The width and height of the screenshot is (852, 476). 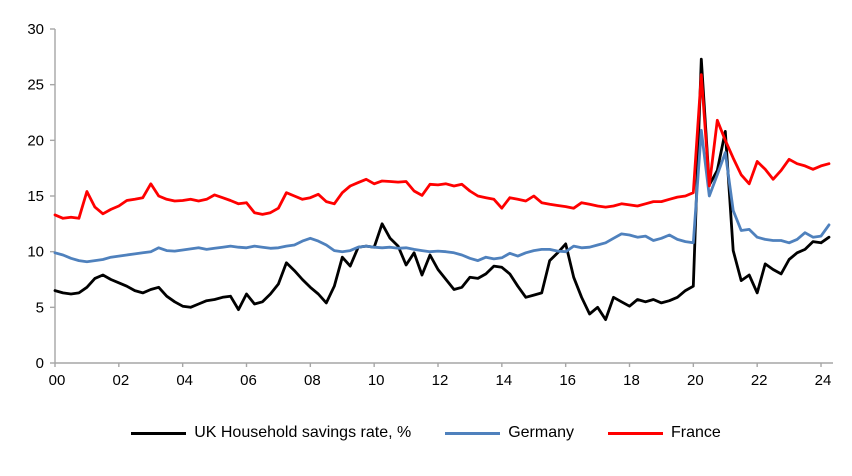 I want to click on y-tick-label: 0, so click(x=40, y=363).